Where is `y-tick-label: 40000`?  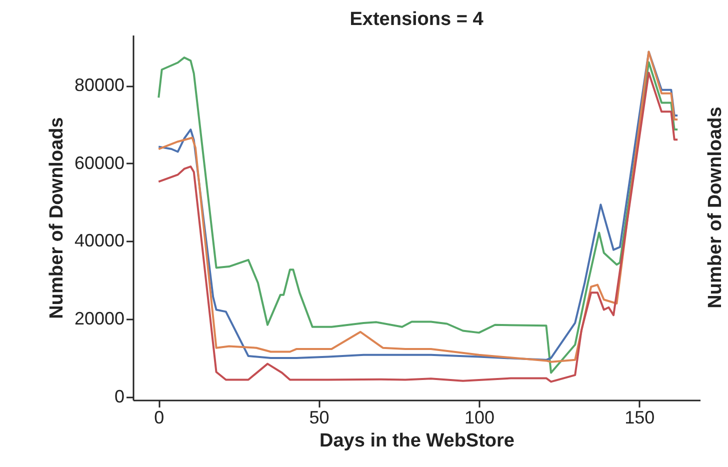 y-tick-label: 40000 is located at coordinates (99, 240).